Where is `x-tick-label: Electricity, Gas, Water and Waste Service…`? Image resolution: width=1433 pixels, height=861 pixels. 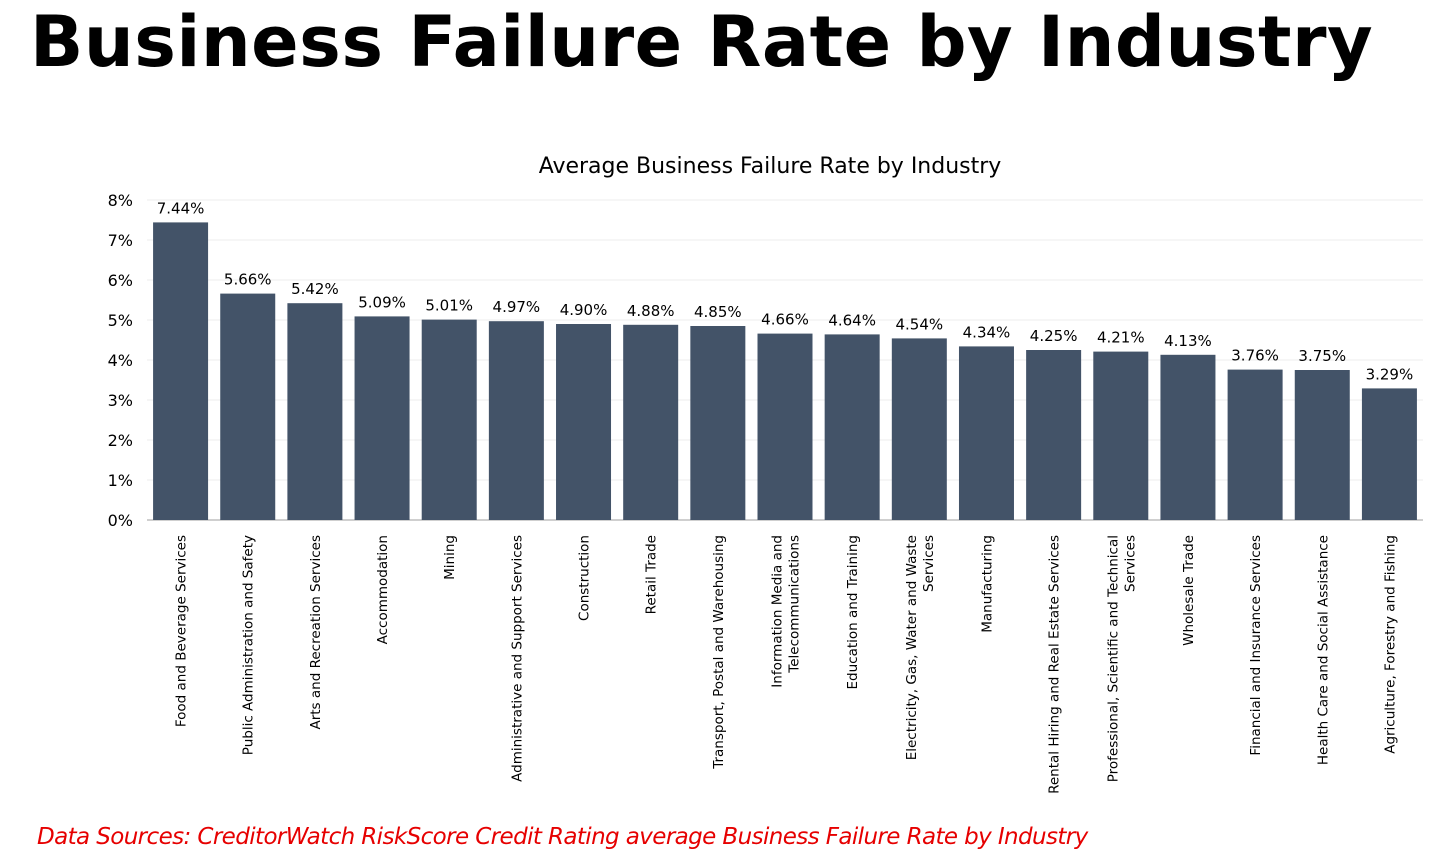 x-tick-label: Electricity, Gas, Water and Waste Service… is located at coordinates (920, 647).